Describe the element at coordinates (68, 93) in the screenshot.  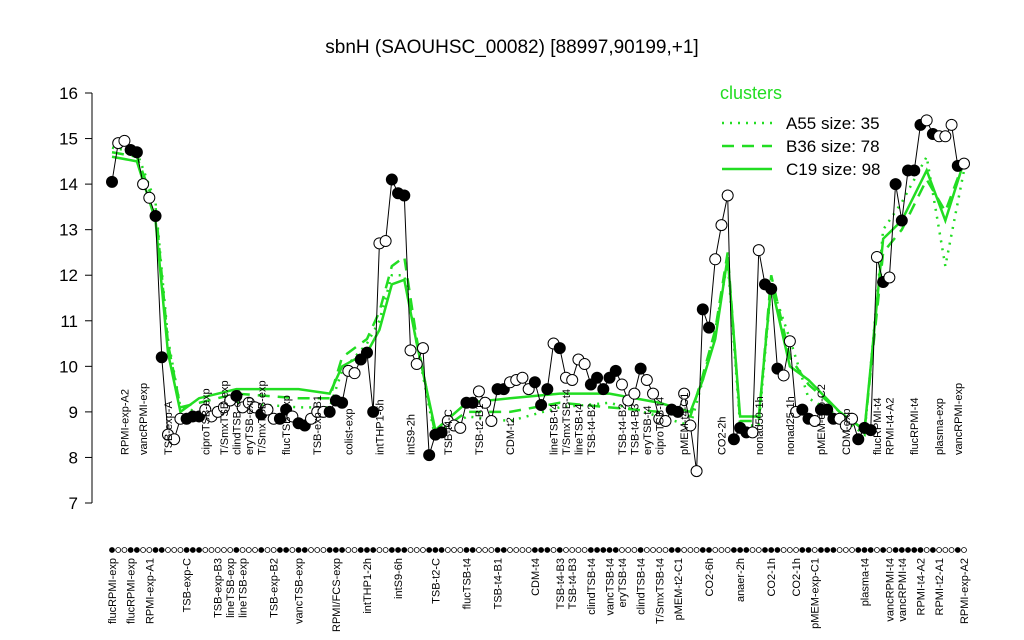
I see `y-tick-label: 16` at that location.